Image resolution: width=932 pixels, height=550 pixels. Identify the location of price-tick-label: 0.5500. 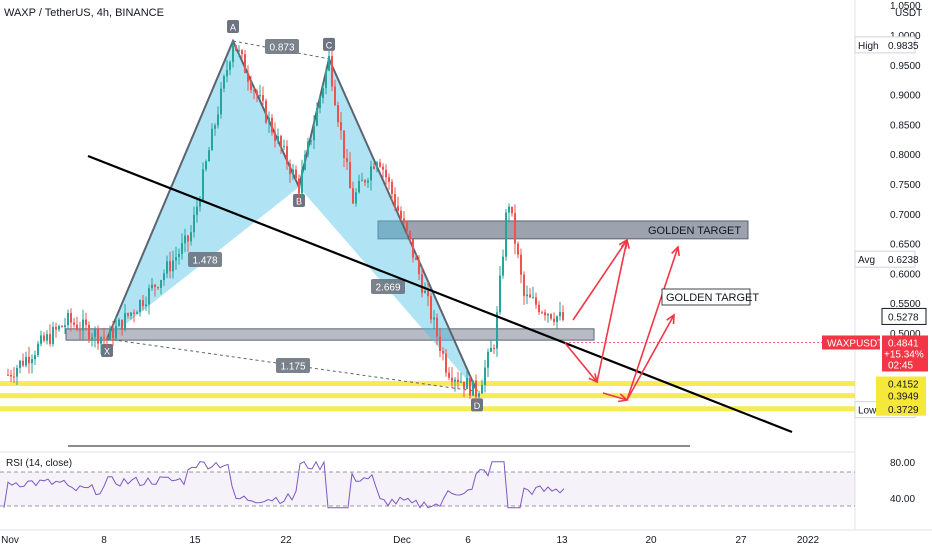
(905, 304).